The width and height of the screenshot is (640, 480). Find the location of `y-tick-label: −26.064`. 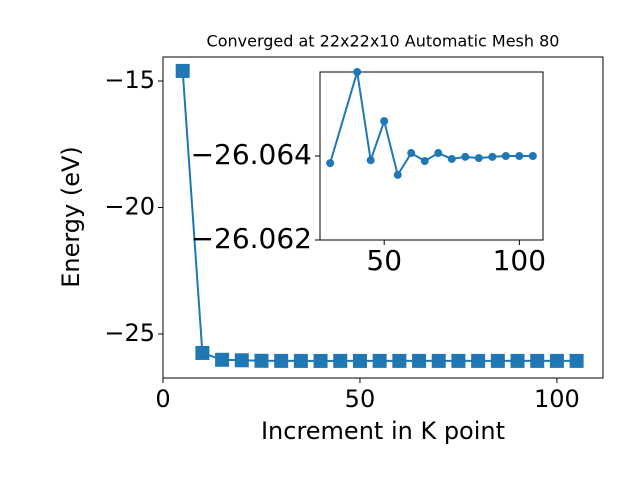

y-tick-label: −26.064 is located at coordinates (251, 154).